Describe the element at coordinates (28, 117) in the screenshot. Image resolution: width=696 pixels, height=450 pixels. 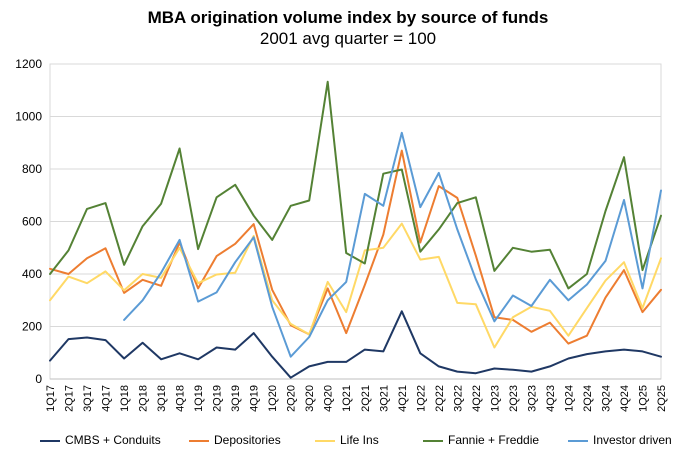
I see `y-tick-label: 1000` at that location.